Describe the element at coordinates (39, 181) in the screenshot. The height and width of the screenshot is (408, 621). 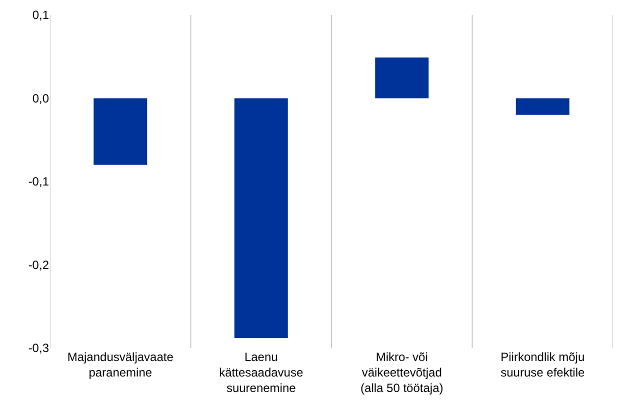
I see `y-tick-label: -0,1` at that location.